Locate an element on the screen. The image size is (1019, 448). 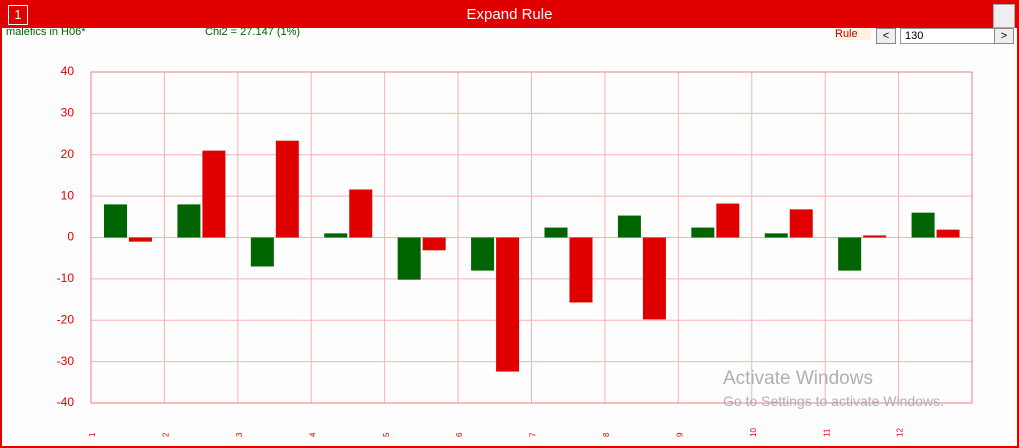
y-tick-label: 40 is located at coordinates (68, 71).